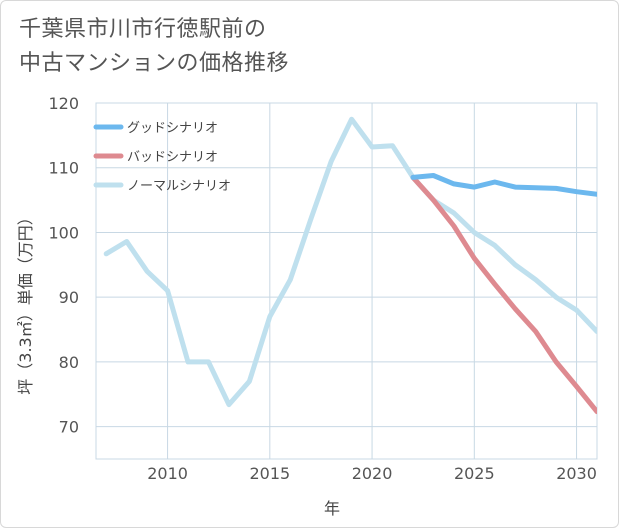 The height and width of the screenshot is (530, 621). What do you see at coordinates (332, 508) in the screenshot?
I see `x-axis-label: 年` at bounding box center [332, 508].